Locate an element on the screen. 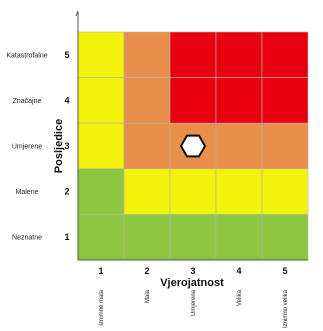  column-label: Iznimno mala is located at coordinates (102, 307).